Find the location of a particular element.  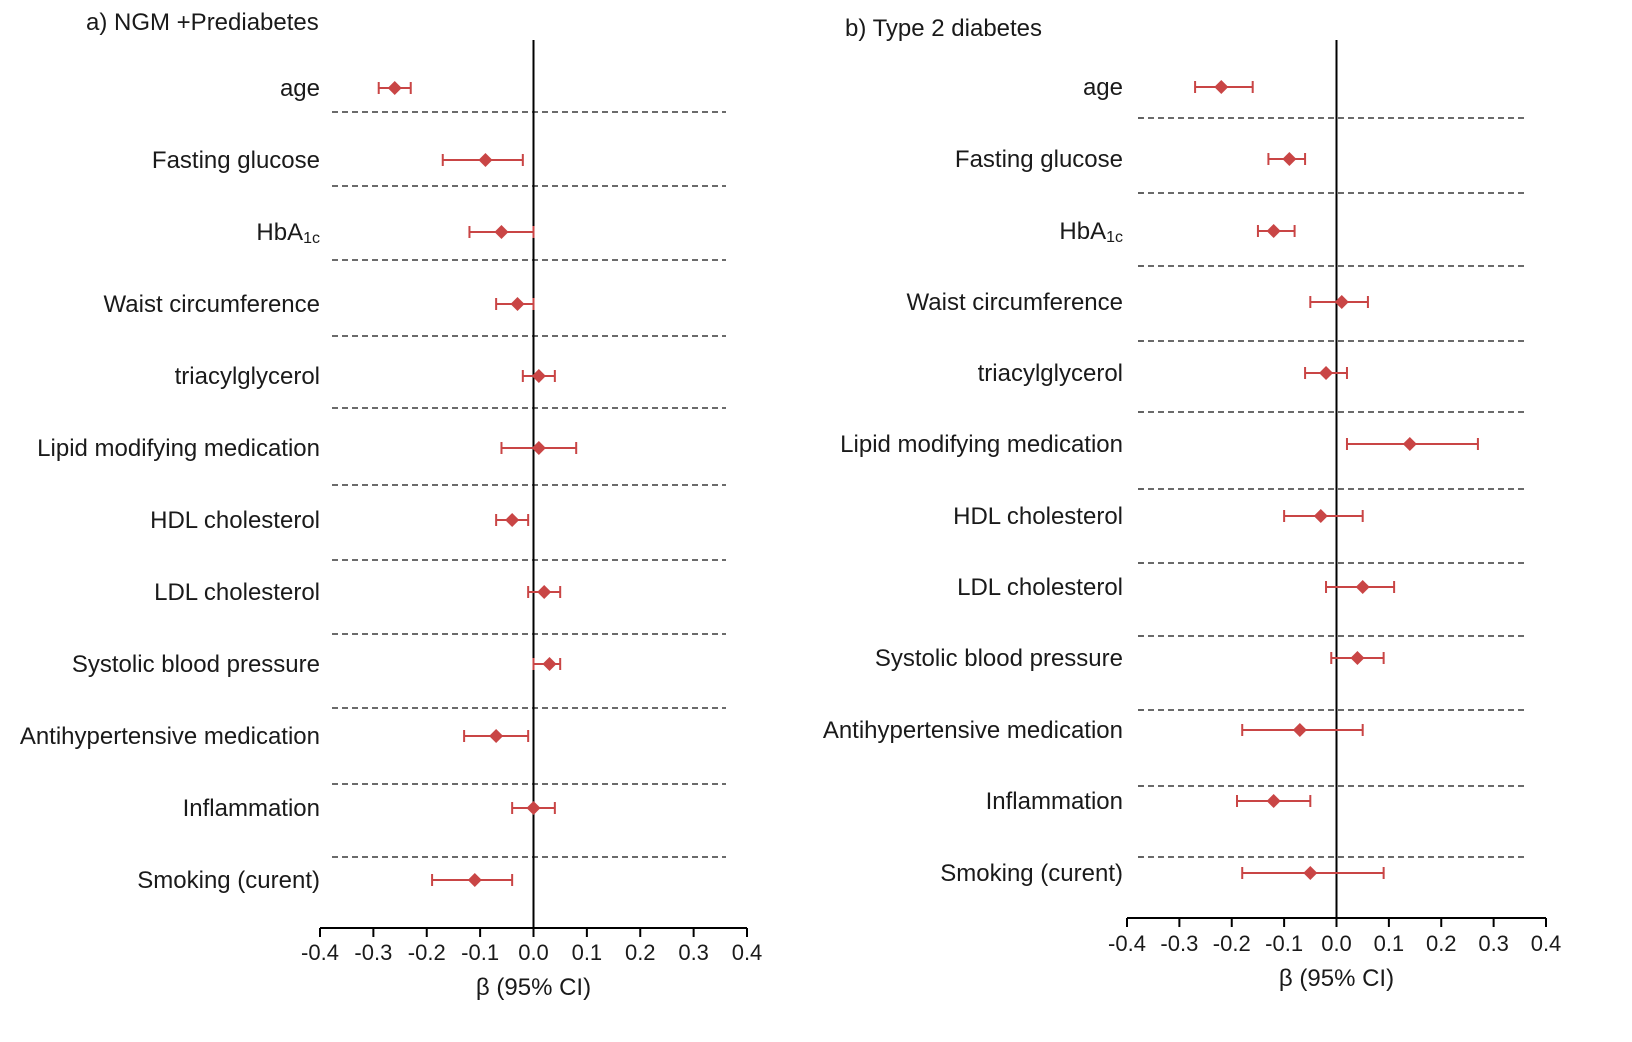

panel-title: a) NGM +Prediabetes is located at coordinates (202, 22).